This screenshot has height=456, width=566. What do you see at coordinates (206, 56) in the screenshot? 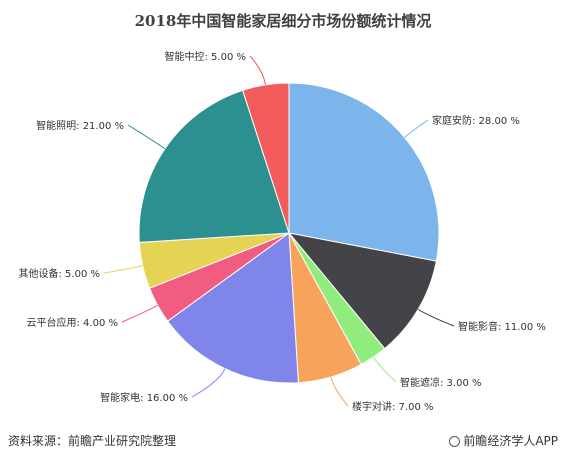
I see `slice-label-smart-control: 智能中控: 5.00 %` at bounding box center [206, 56].